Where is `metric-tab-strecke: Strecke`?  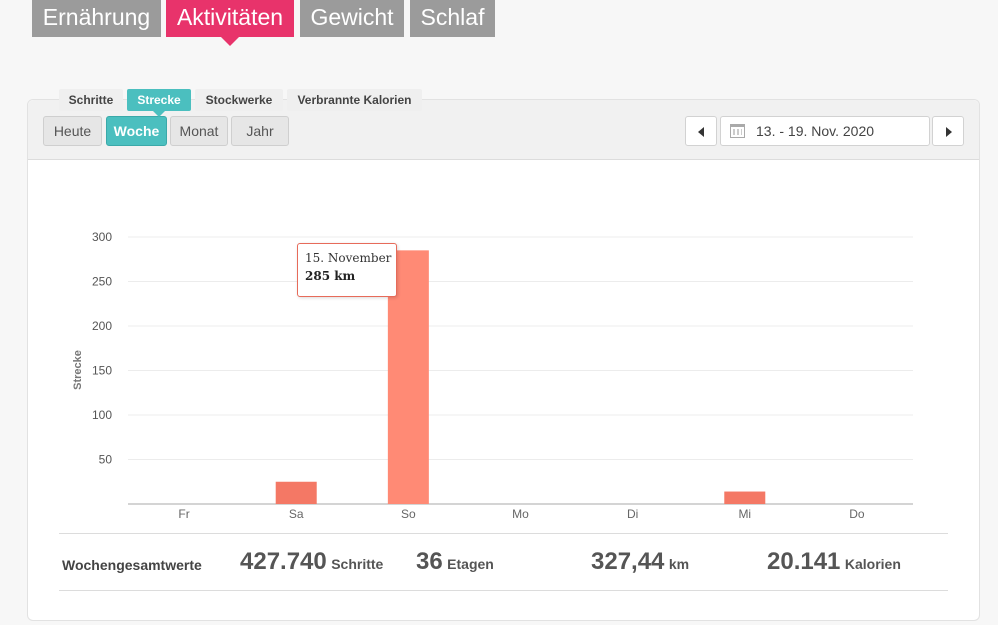
metric-tab-strecke: Strecke is located at coordinates (159, 103).